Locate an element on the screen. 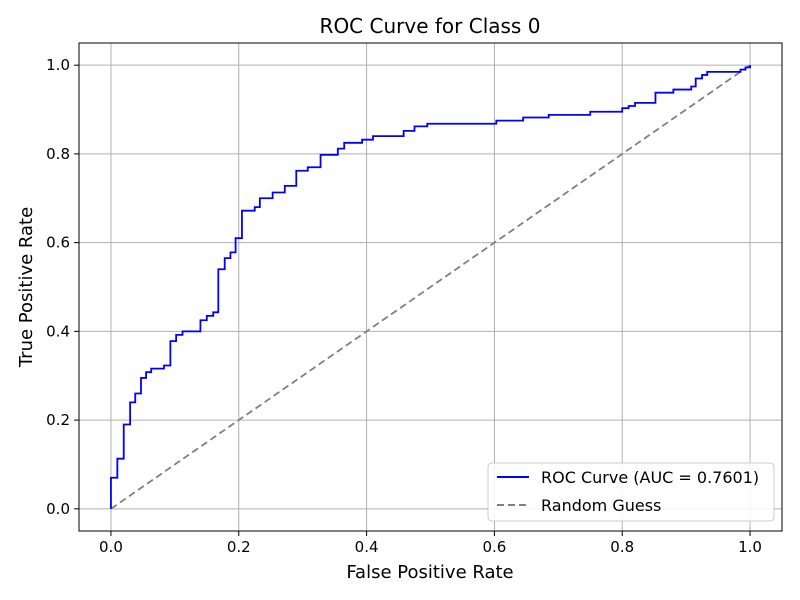  x-tick-label: 0.2 is located at coordinates (239, 547).